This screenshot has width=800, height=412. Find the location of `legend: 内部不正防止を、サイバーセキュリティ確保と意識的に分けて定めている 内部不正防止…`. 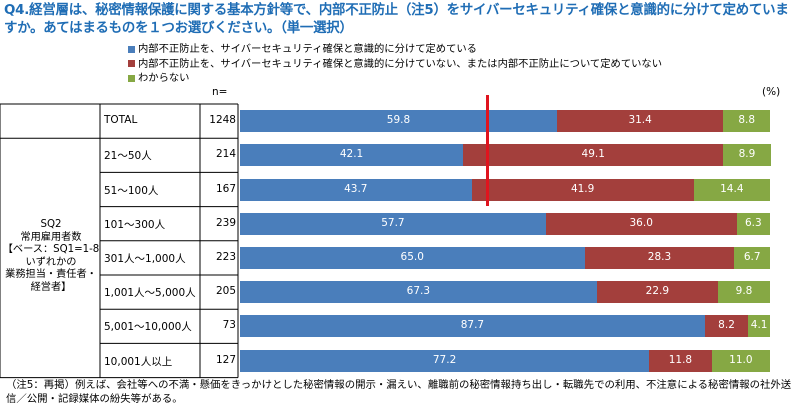

legend: 内部不正防止を、サイバーセキュリティ確保と意識的に分けて定めている 内部不正防止… is located at coordinates (395, 64).